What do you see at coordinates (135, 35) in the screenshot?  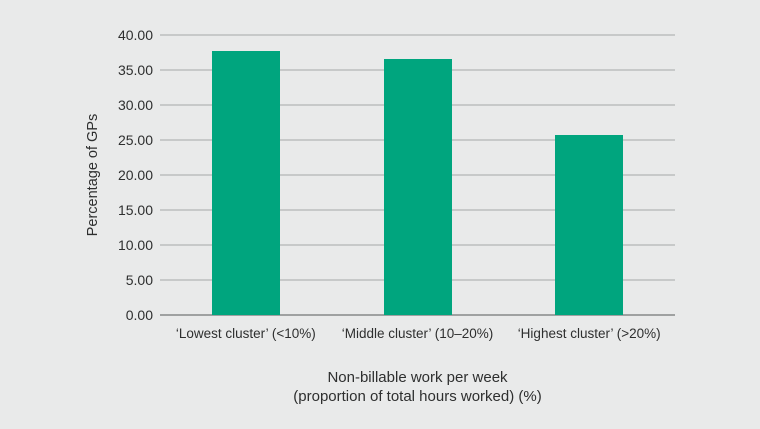 I see `y-tick-label-40: 40.00` at bounding box center [135, 35].